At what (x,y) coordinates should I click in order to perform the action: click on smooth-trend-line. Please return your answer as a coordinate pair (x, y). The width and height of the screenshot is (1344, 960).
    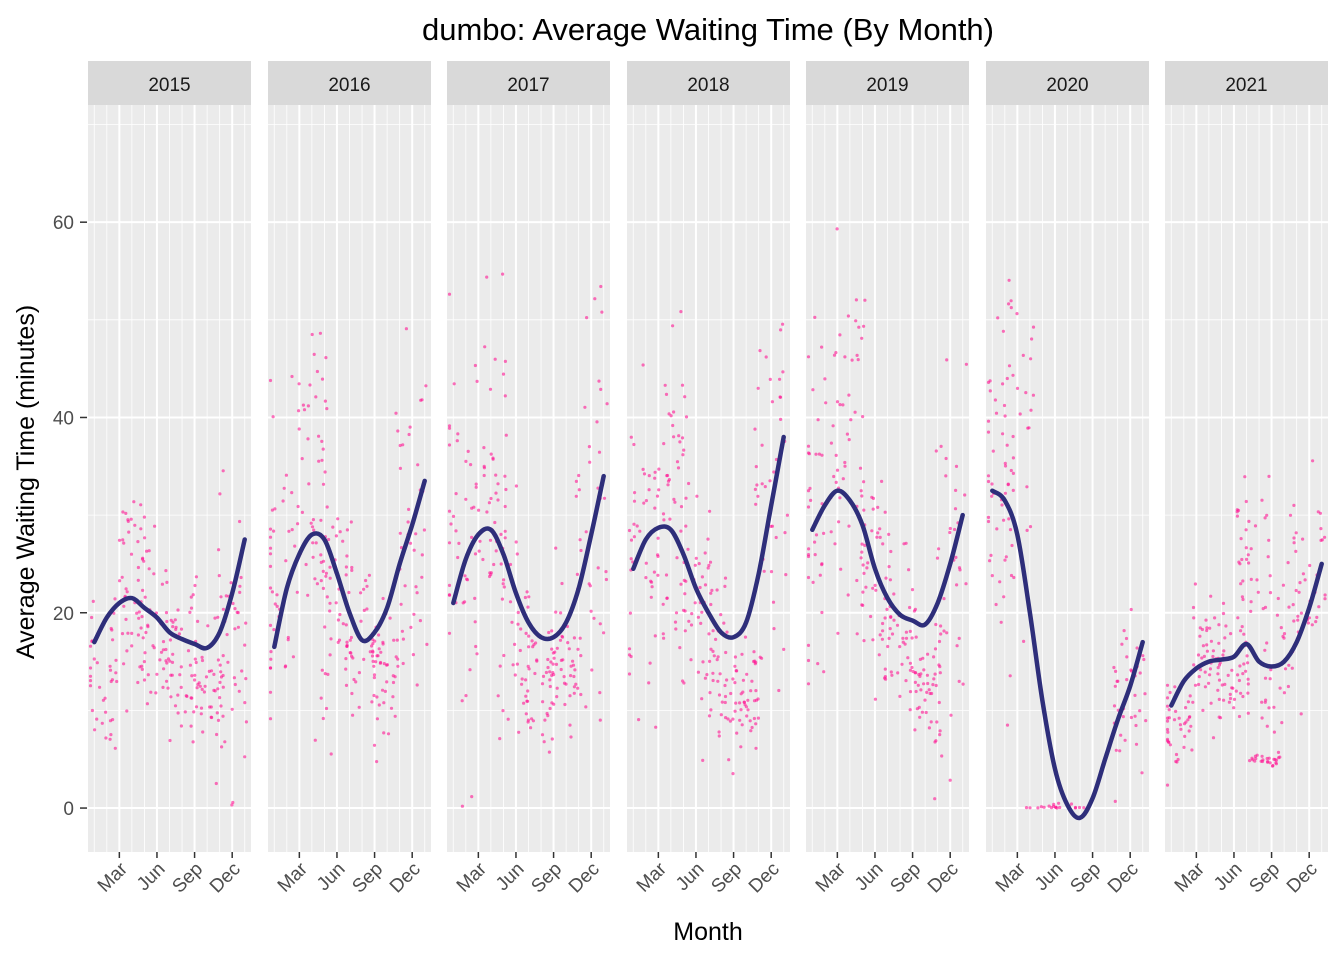
    Looking at the image, I should click on (887, 558).